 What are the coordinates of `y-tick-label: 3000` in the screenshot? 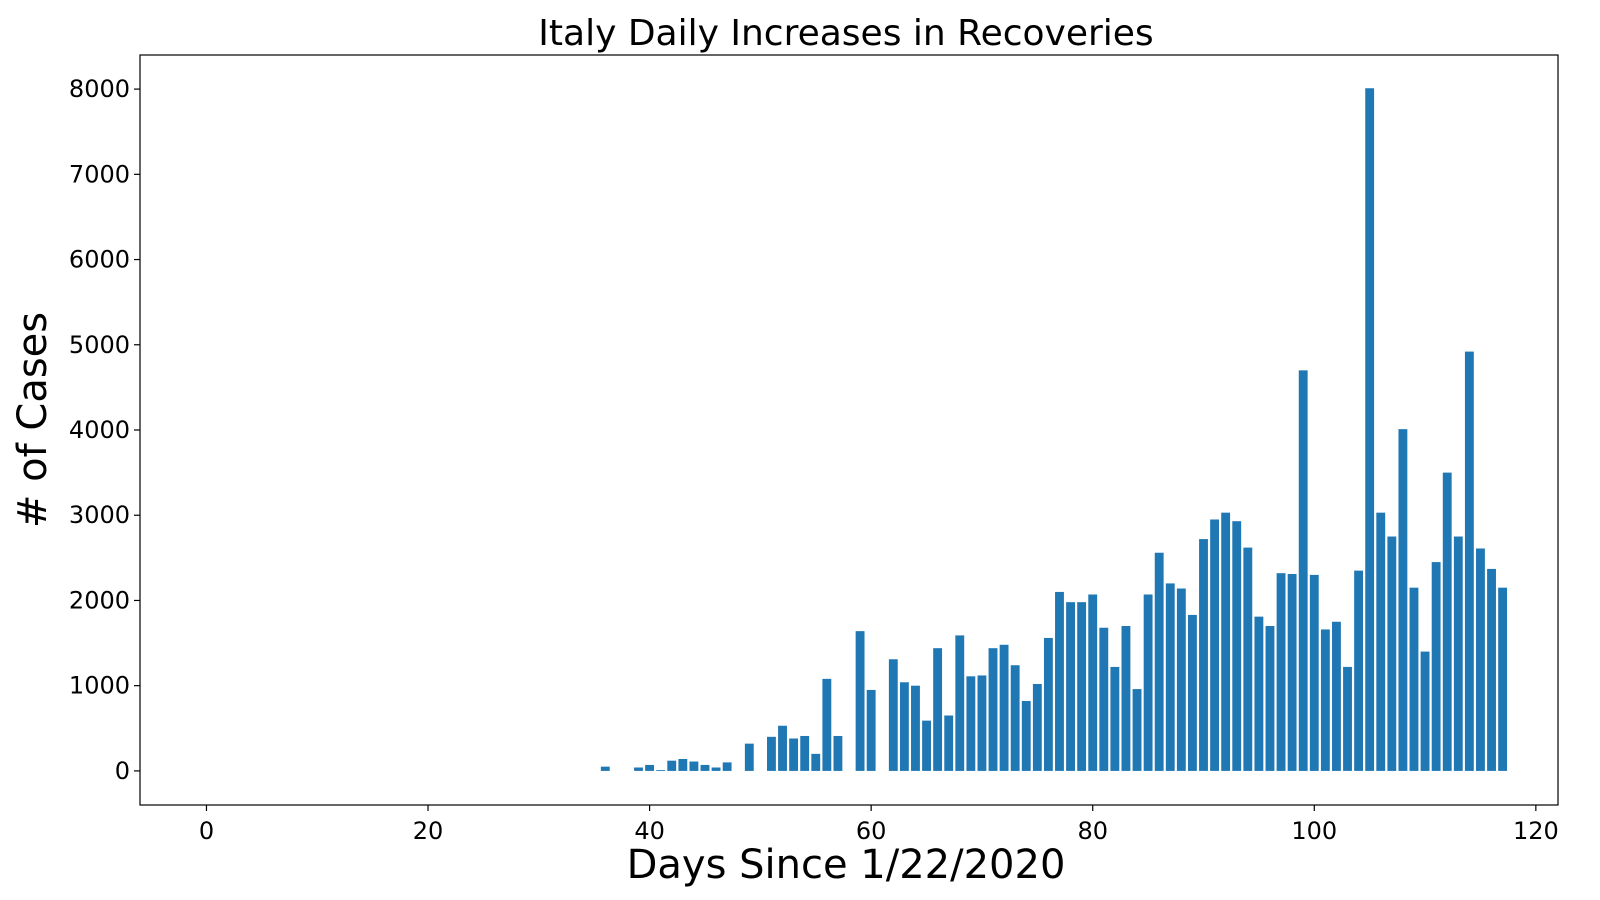 It's located at (99, 515).